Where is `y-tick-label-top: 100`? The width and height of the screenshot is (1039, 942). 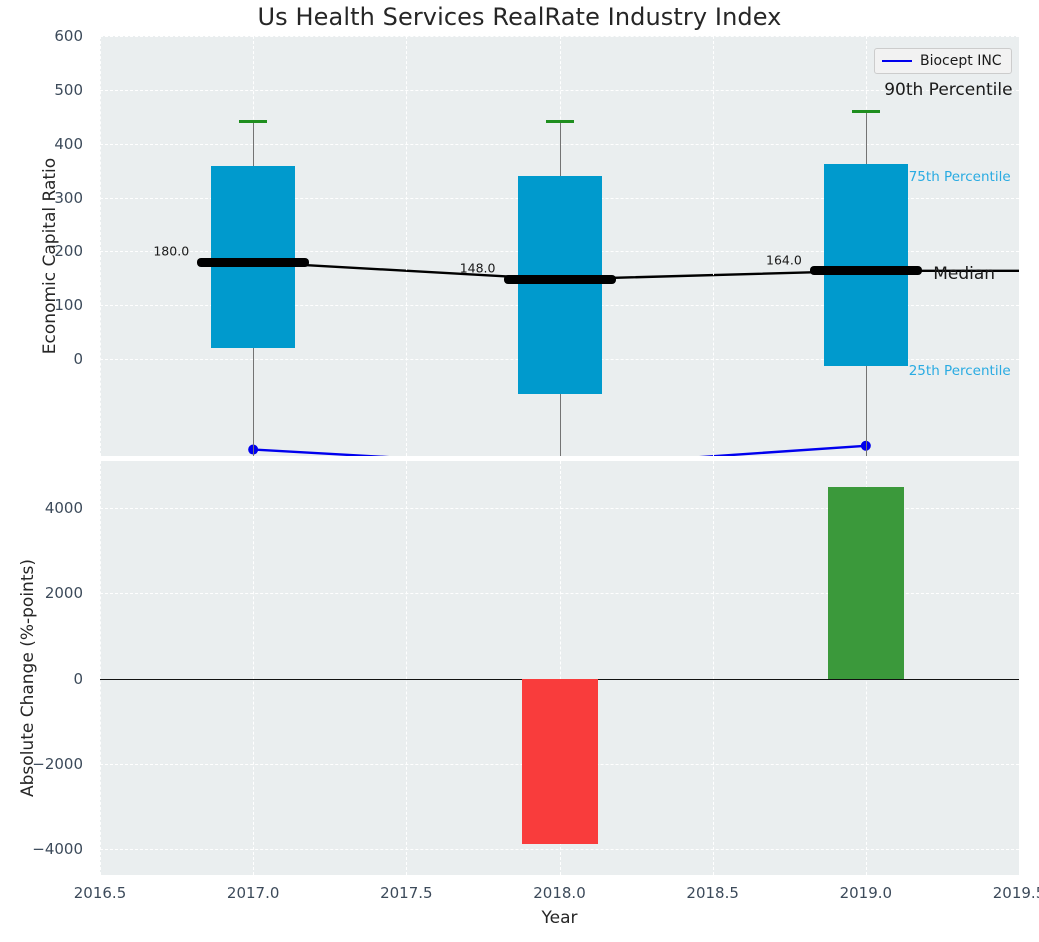
y-tick-label-top: 100 is located at coordinates (68, 305).